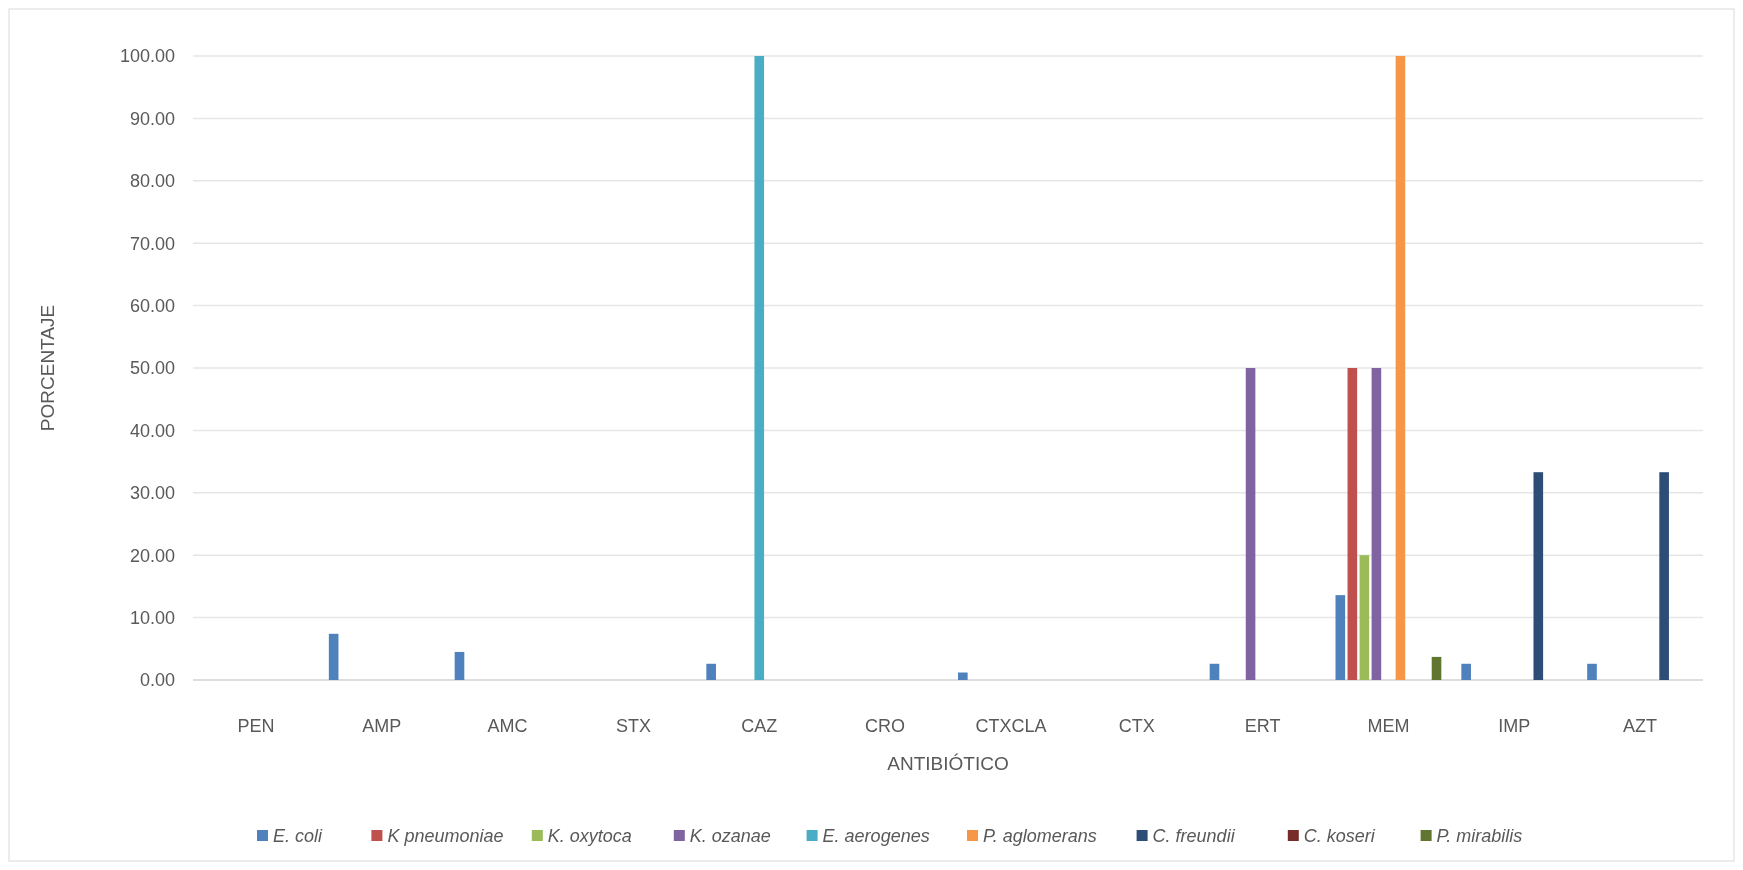  Describe the element at coordinates (157, 680) in the screenshot. I see `y-tick-label: 0.00` at that location.